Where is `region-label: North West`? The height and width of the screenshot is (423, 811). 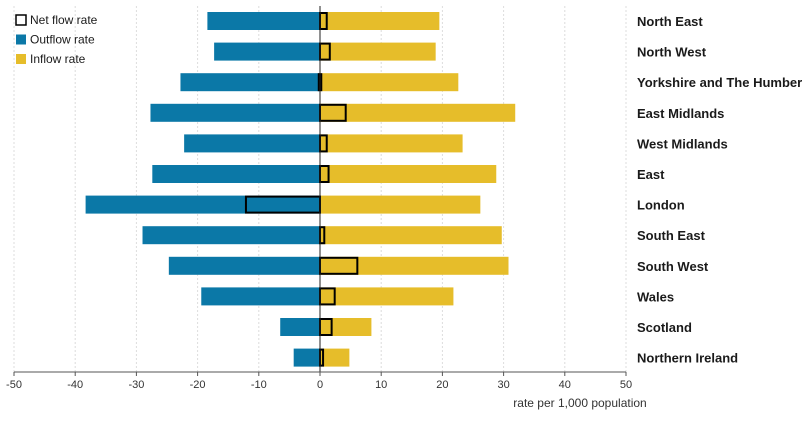
region-label: North West is located at coordinates (672, 52).